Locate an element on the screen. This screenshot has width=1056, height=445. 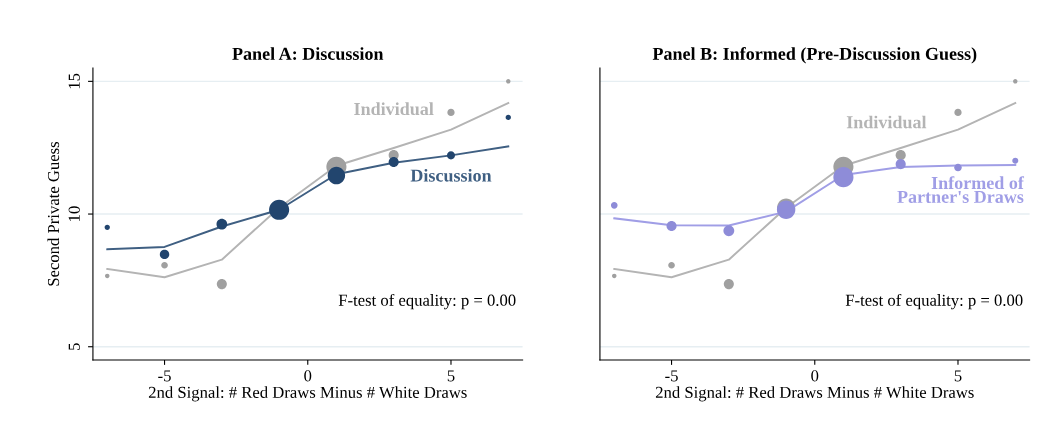
line-series is located at coordinates (308, 198).